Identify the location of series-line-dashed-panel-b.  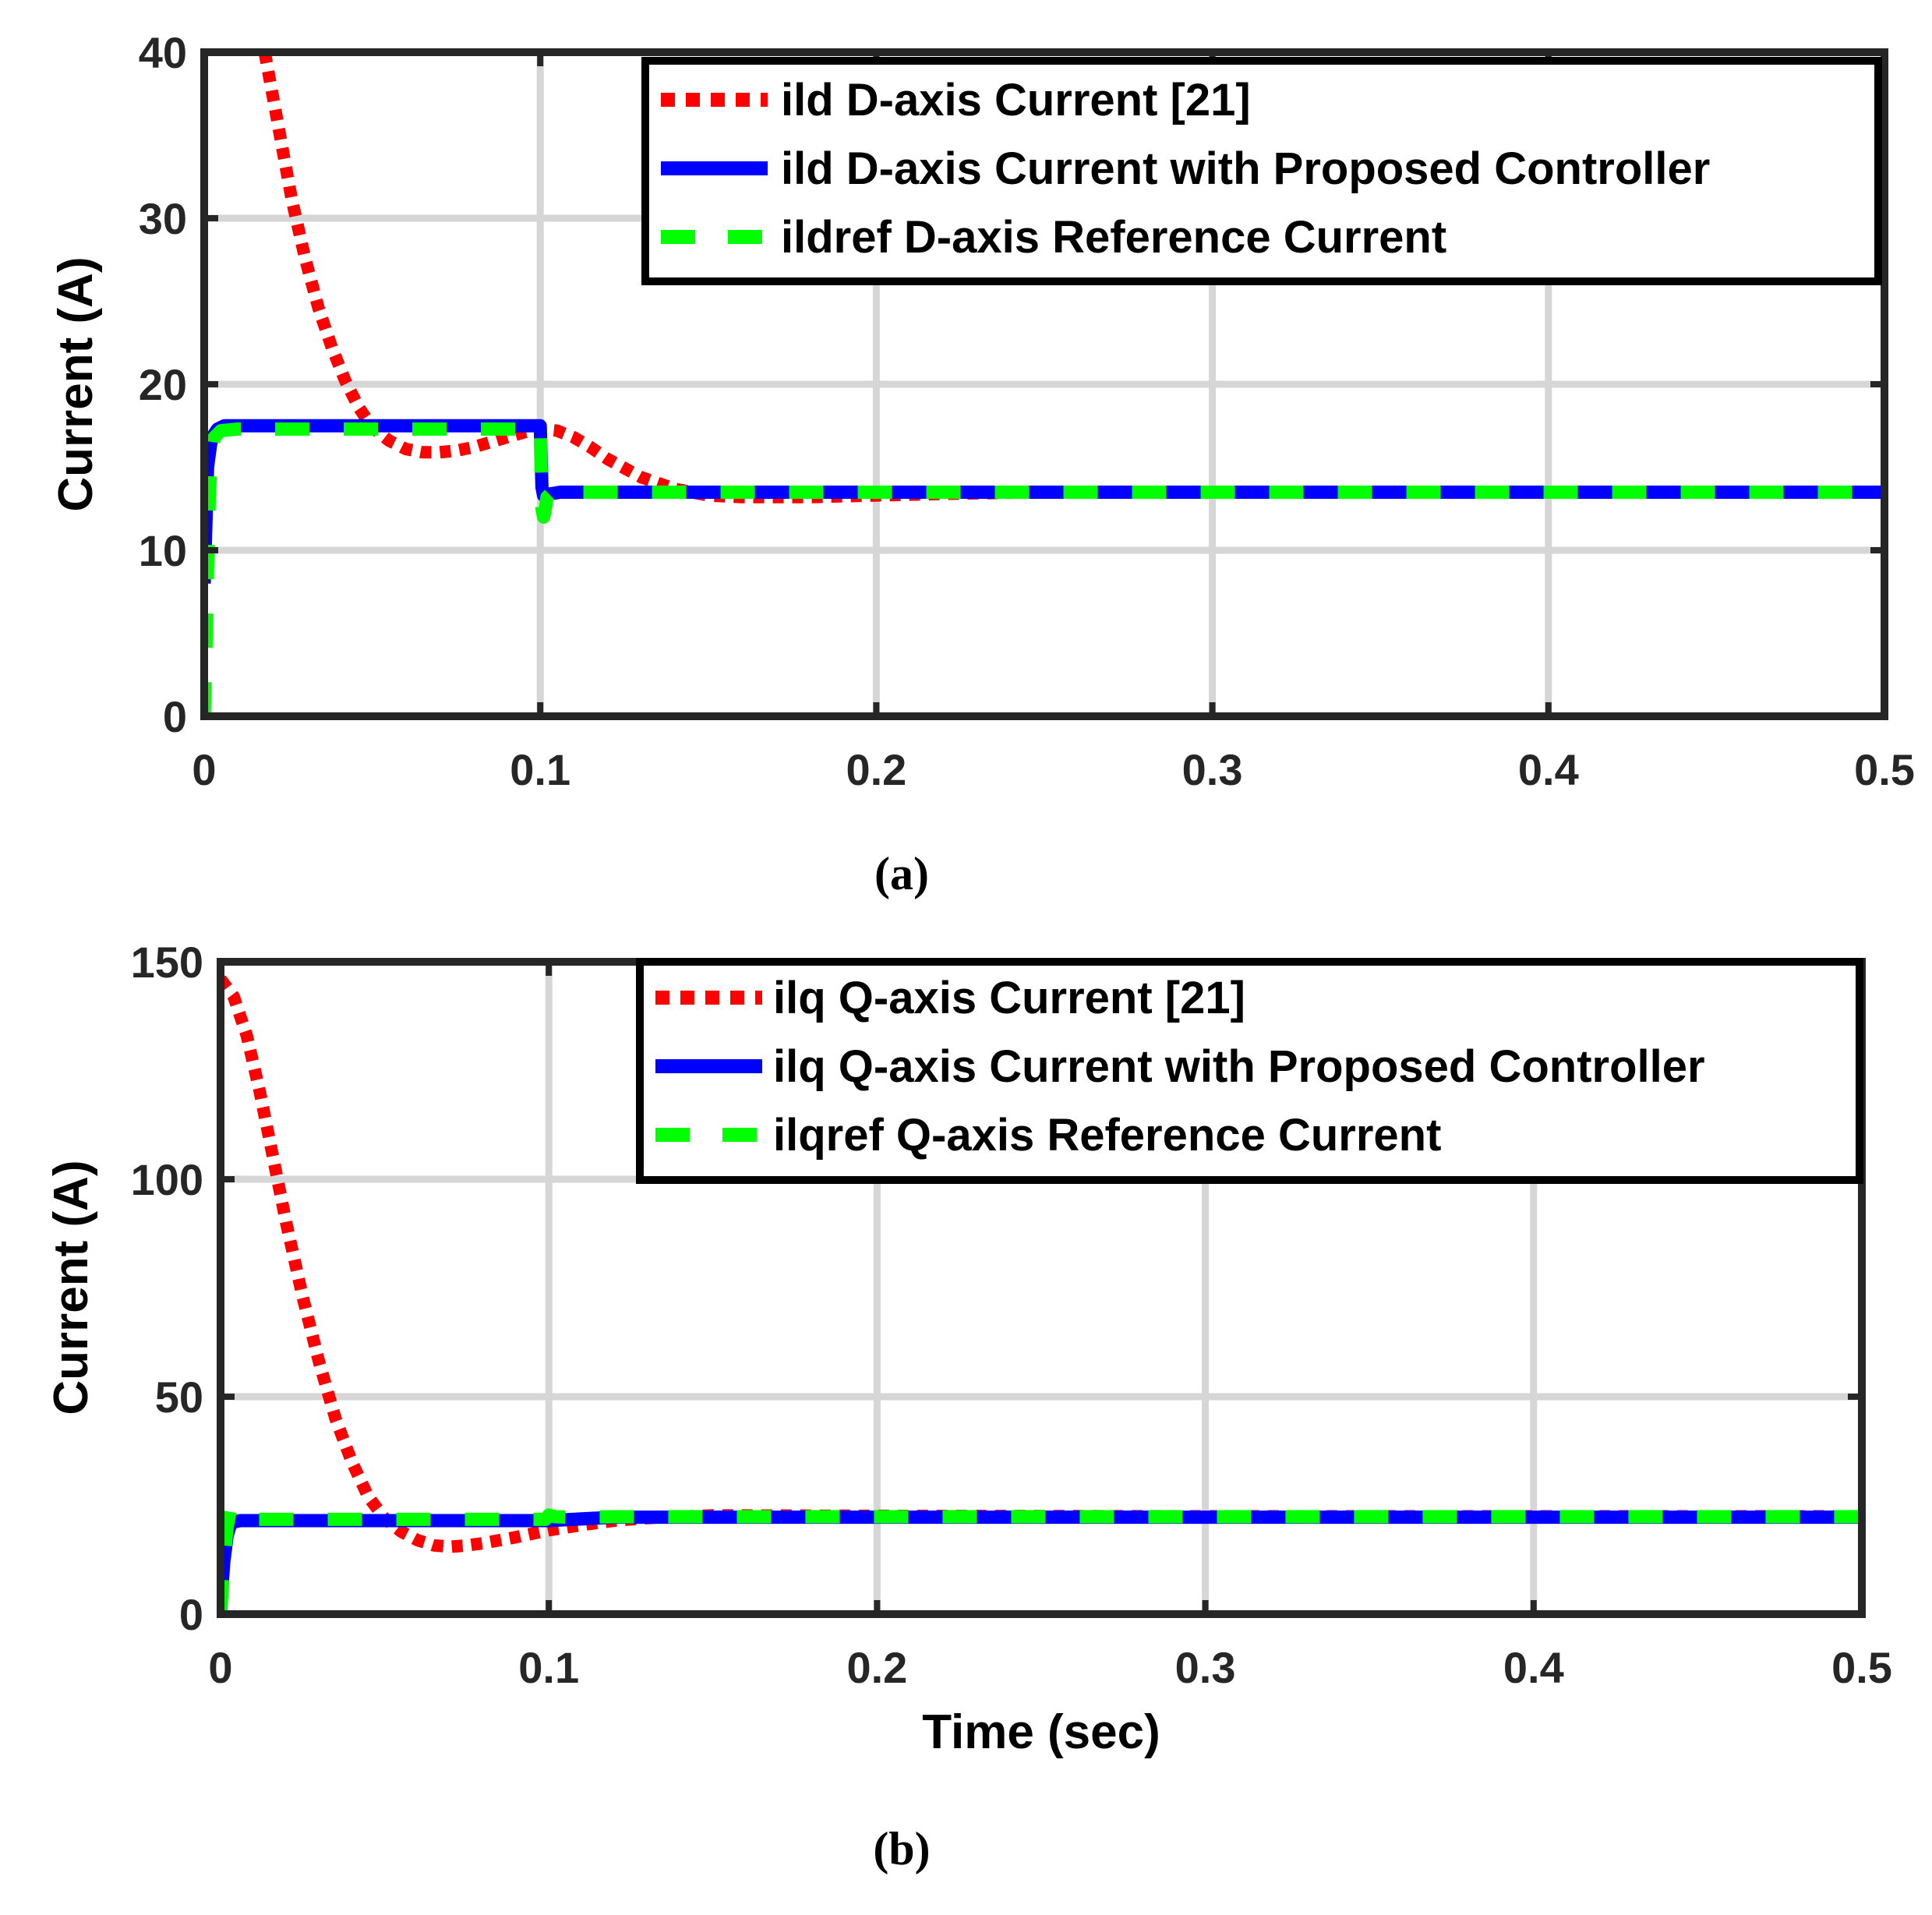
(1041, 1558).